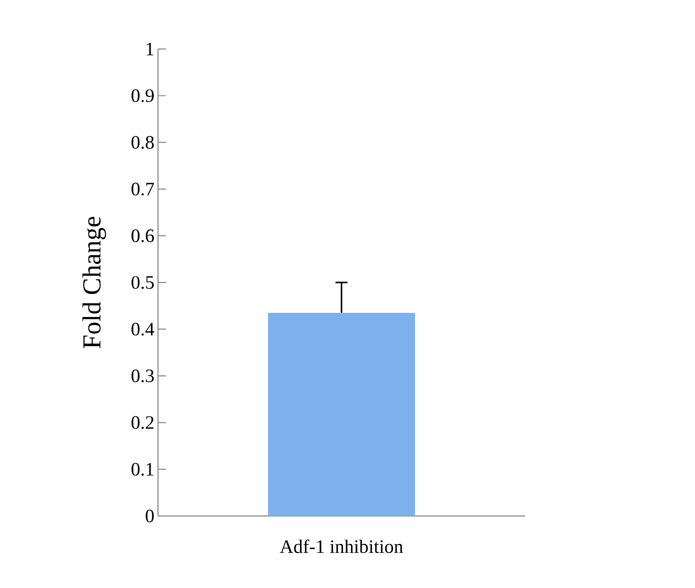 This screenshot has height=588, width=695. I want to click on y-tick-label: 0.1, so click(143, 469).